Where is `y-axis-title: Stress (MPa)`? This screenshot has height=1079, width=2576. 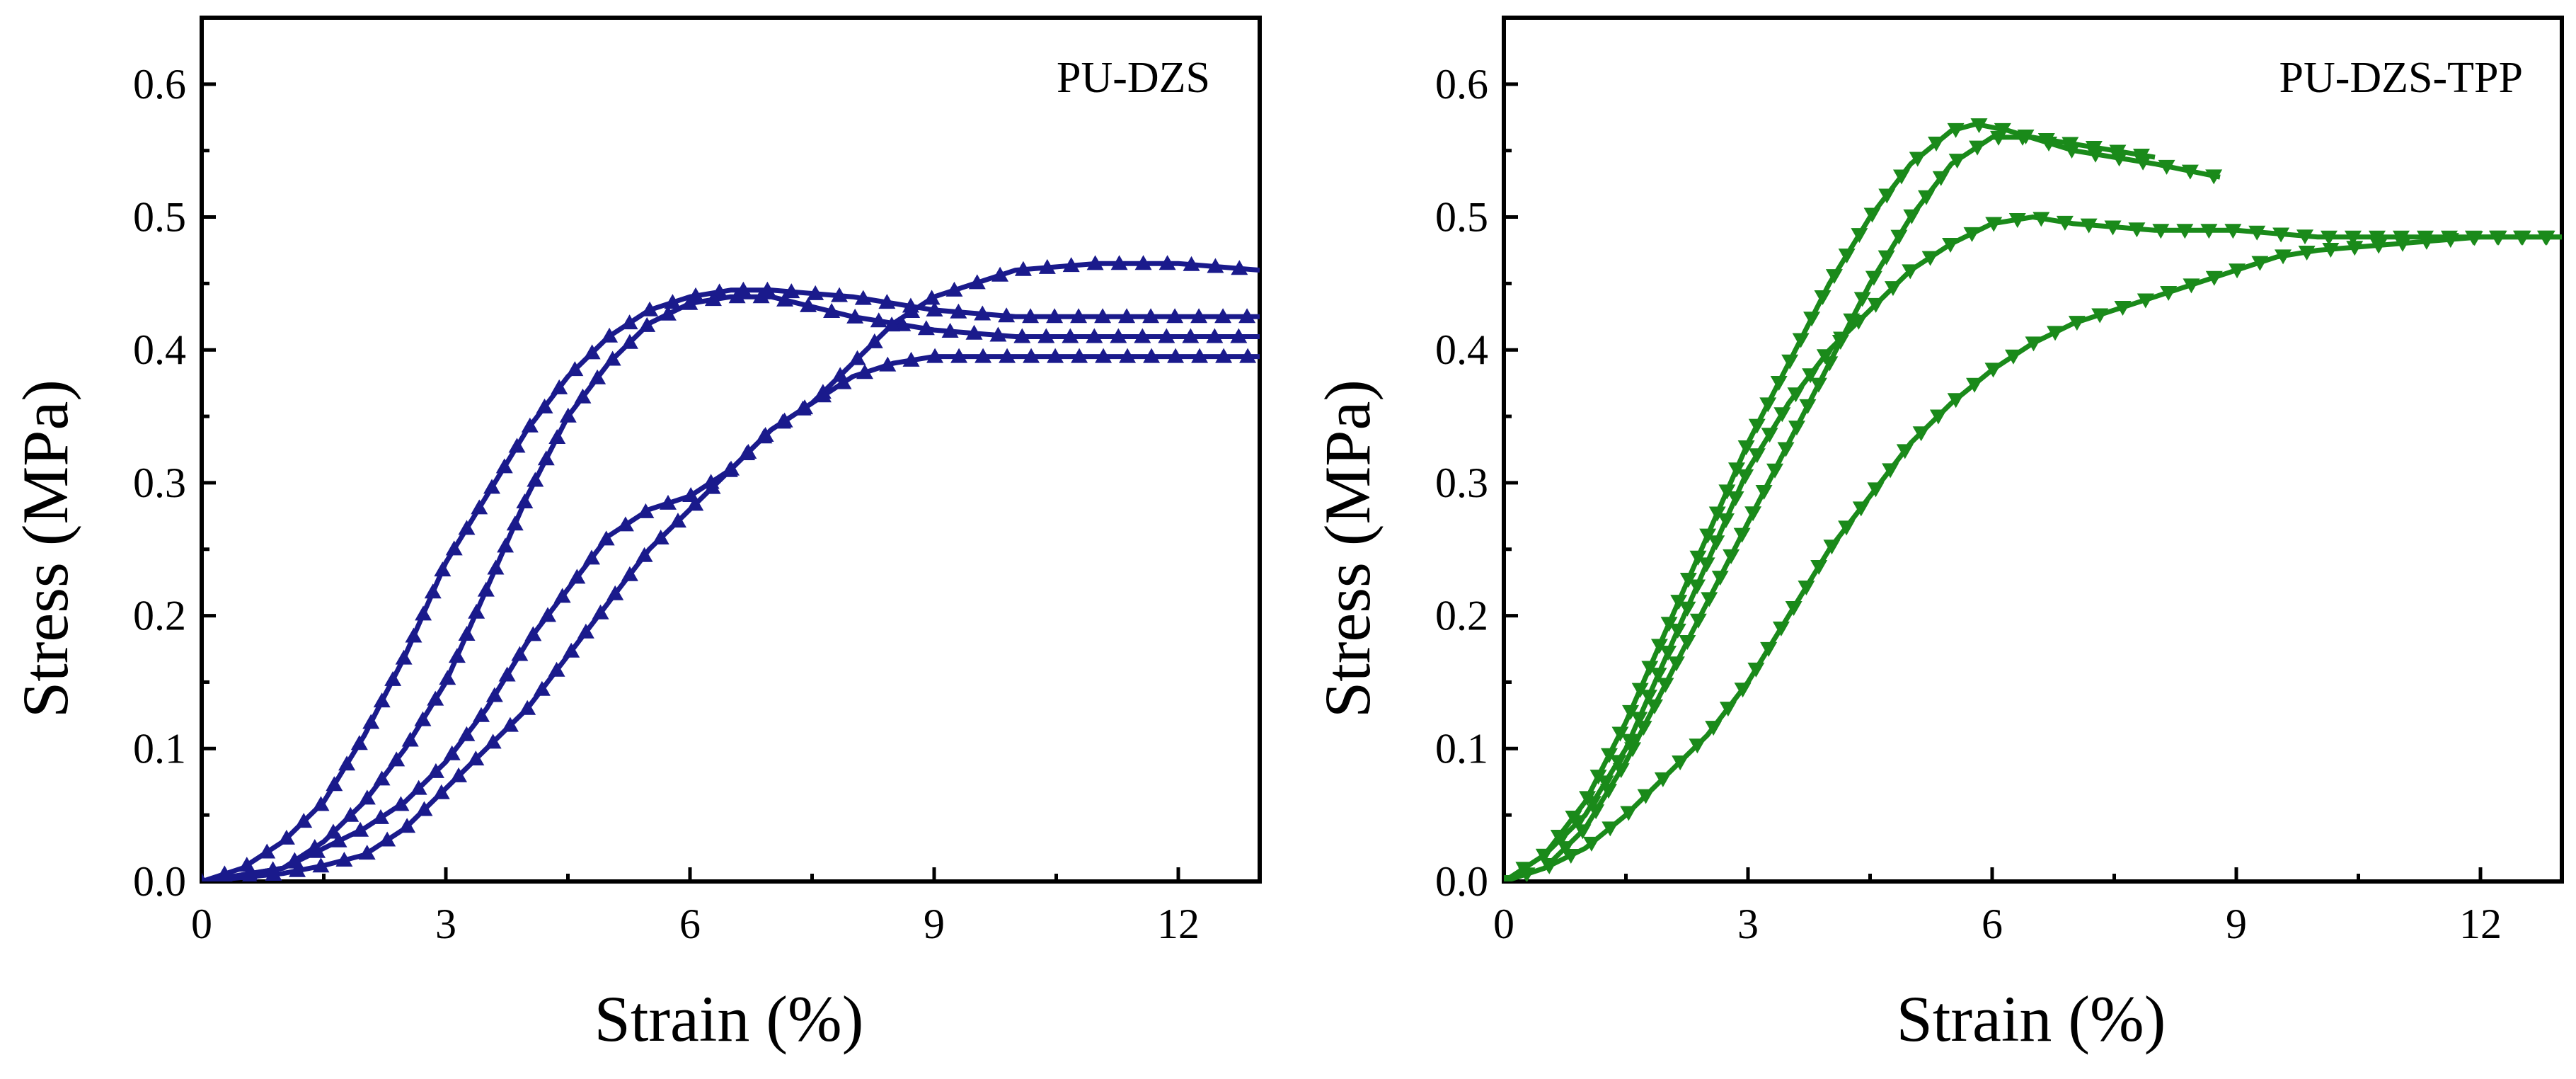 y-axis-title: Stress (MPa) is located at coordinates (1347, 548).